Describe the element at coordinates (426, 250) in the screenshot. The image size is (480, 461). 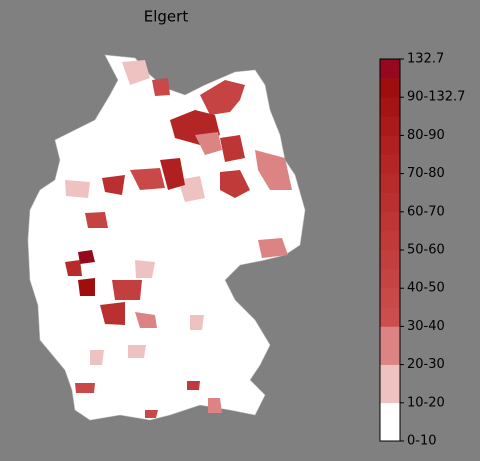
I see `colorbar-tick-label: 50-60` at that location.